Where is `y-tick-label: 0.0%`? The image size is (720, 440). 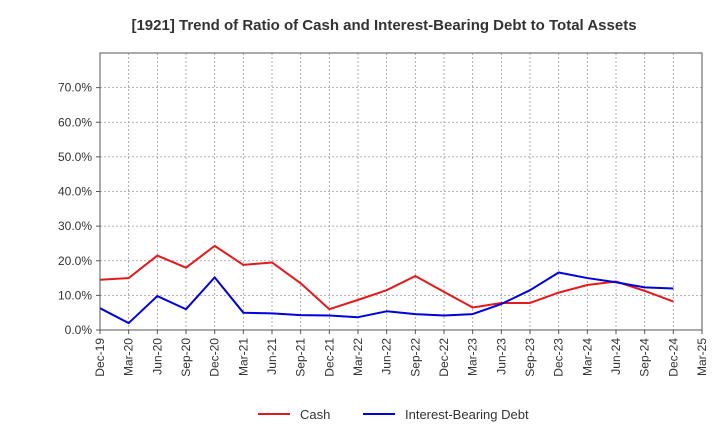
y-tick-label: 0.0% is located at coordinates (79, 330).